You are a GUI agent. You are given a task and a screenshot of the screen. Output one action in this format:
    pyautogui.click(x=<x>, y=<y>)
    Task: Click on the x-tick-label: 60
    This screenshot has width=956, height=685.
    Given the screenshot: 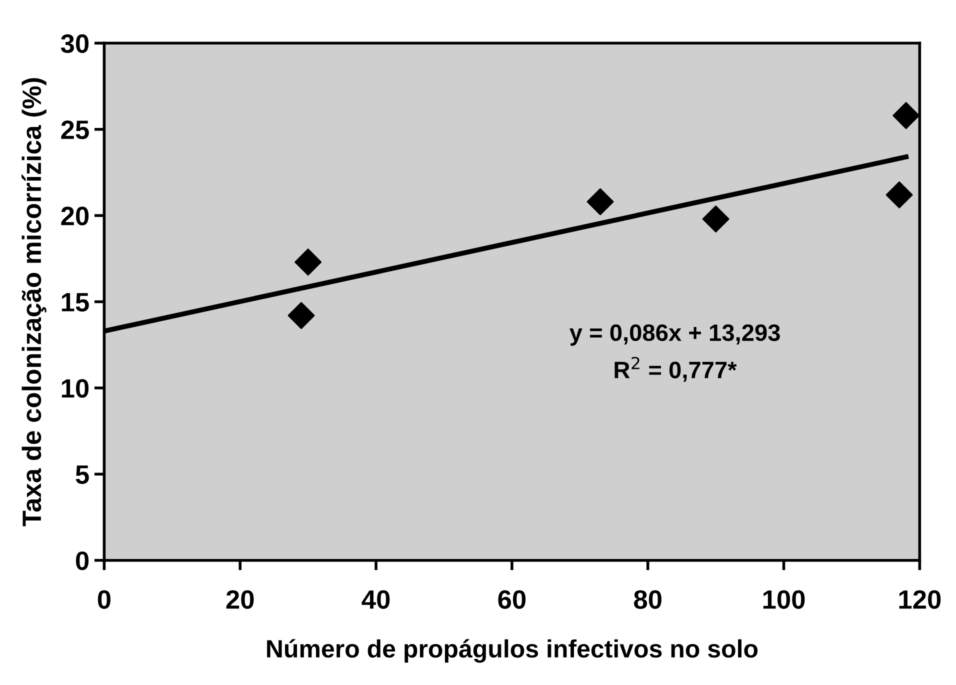 What is the action you would take?
    pyautogui.click(x=512, y=599)
    